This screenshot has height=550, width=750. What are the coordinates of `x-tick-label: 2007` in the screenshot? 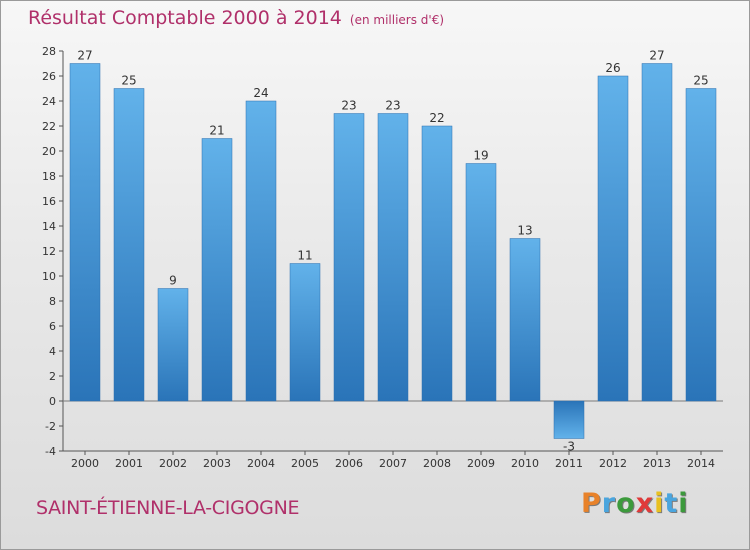 It's located at (393, 463).